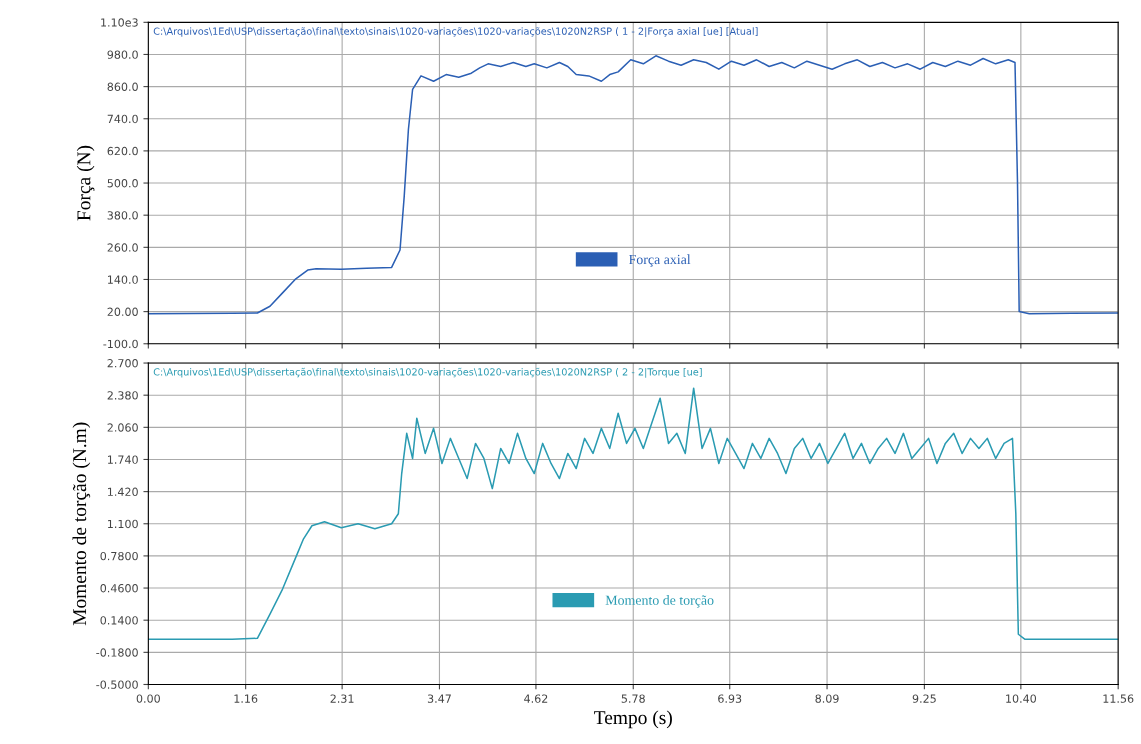  Describe the element at coordinates (924, 698) in the screenshot. I see `x-tick-label: 9.25` at that location.